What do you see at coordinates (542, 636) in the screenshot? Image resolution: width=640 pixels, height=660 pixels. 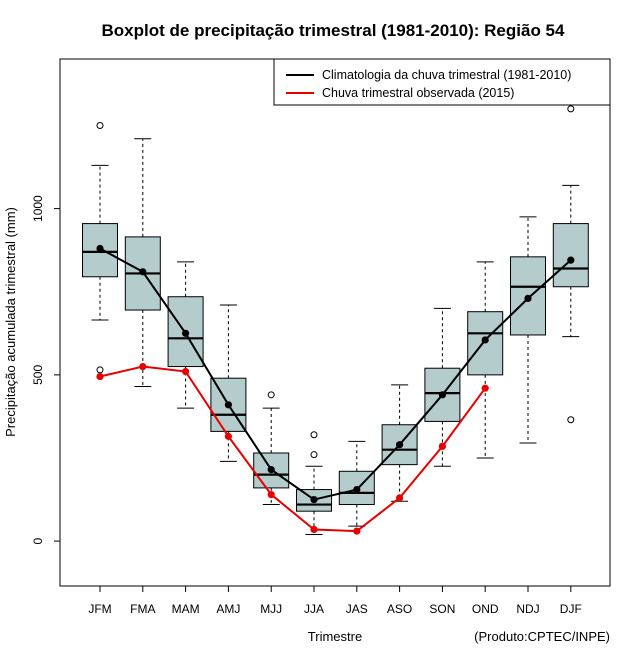 I see `credit-text: (Produto:CPTEC/INPE)` at bounding box center [542, 636].